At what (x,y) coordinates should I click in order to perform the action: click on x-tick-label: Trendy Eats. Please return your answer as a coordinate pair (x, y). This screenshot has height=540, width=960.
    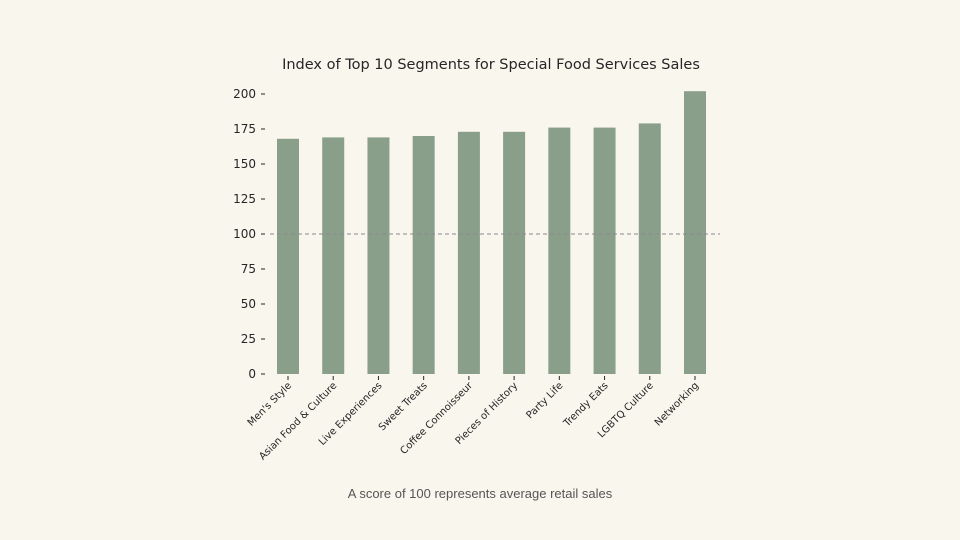
    Looking at the image, I should click on (586, 405).